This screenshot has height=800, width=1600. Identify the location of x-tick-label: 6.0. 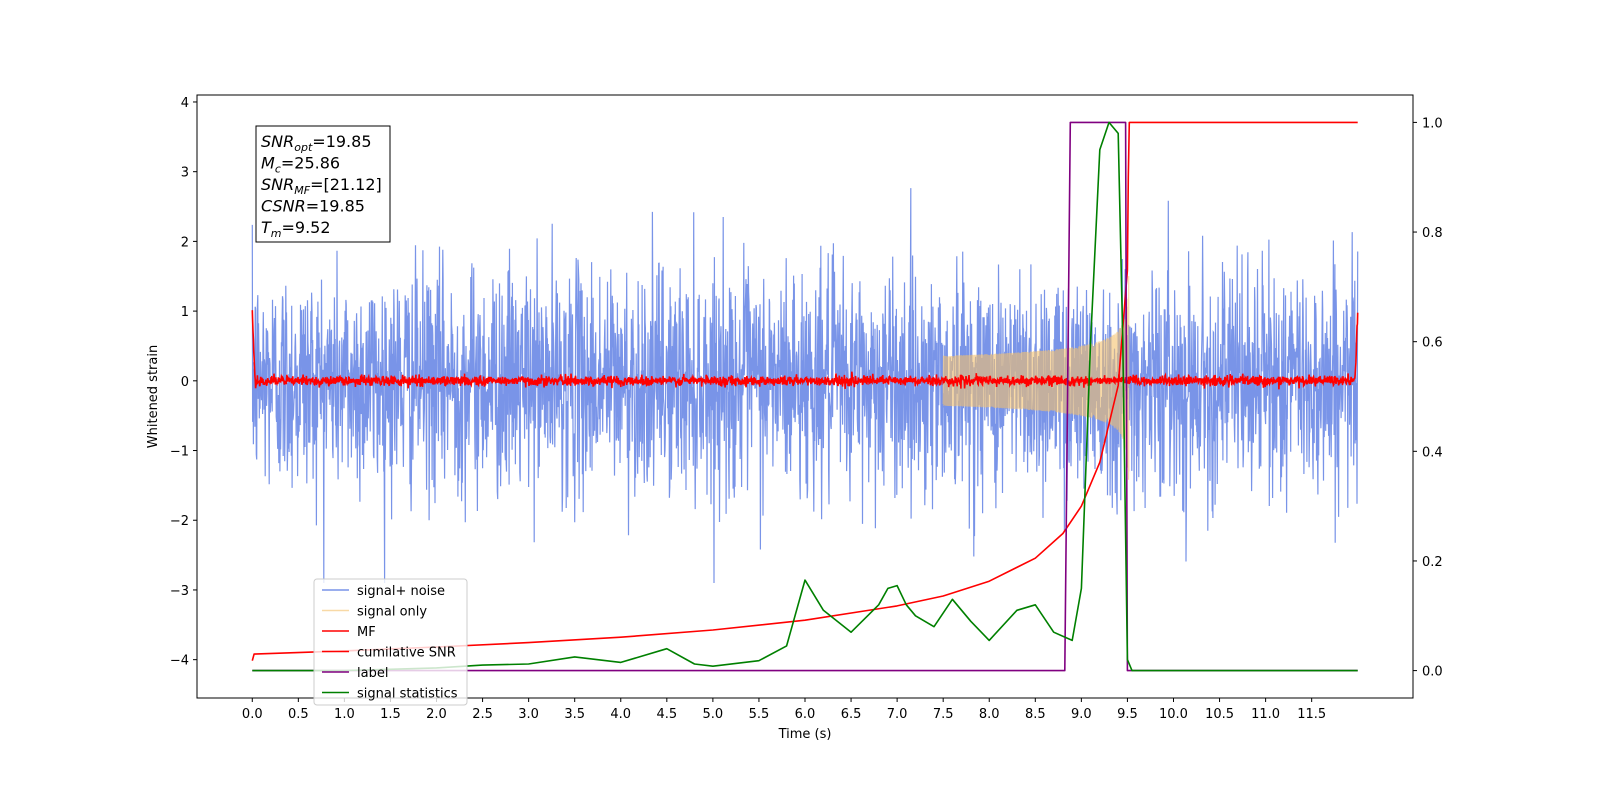
(805, 714).